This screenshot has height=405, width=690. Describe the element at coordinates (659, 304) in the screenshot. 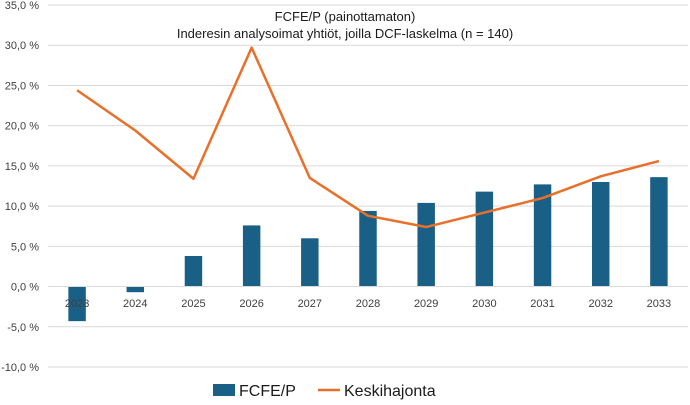

I see `x-tick-label: 2033` at that location.